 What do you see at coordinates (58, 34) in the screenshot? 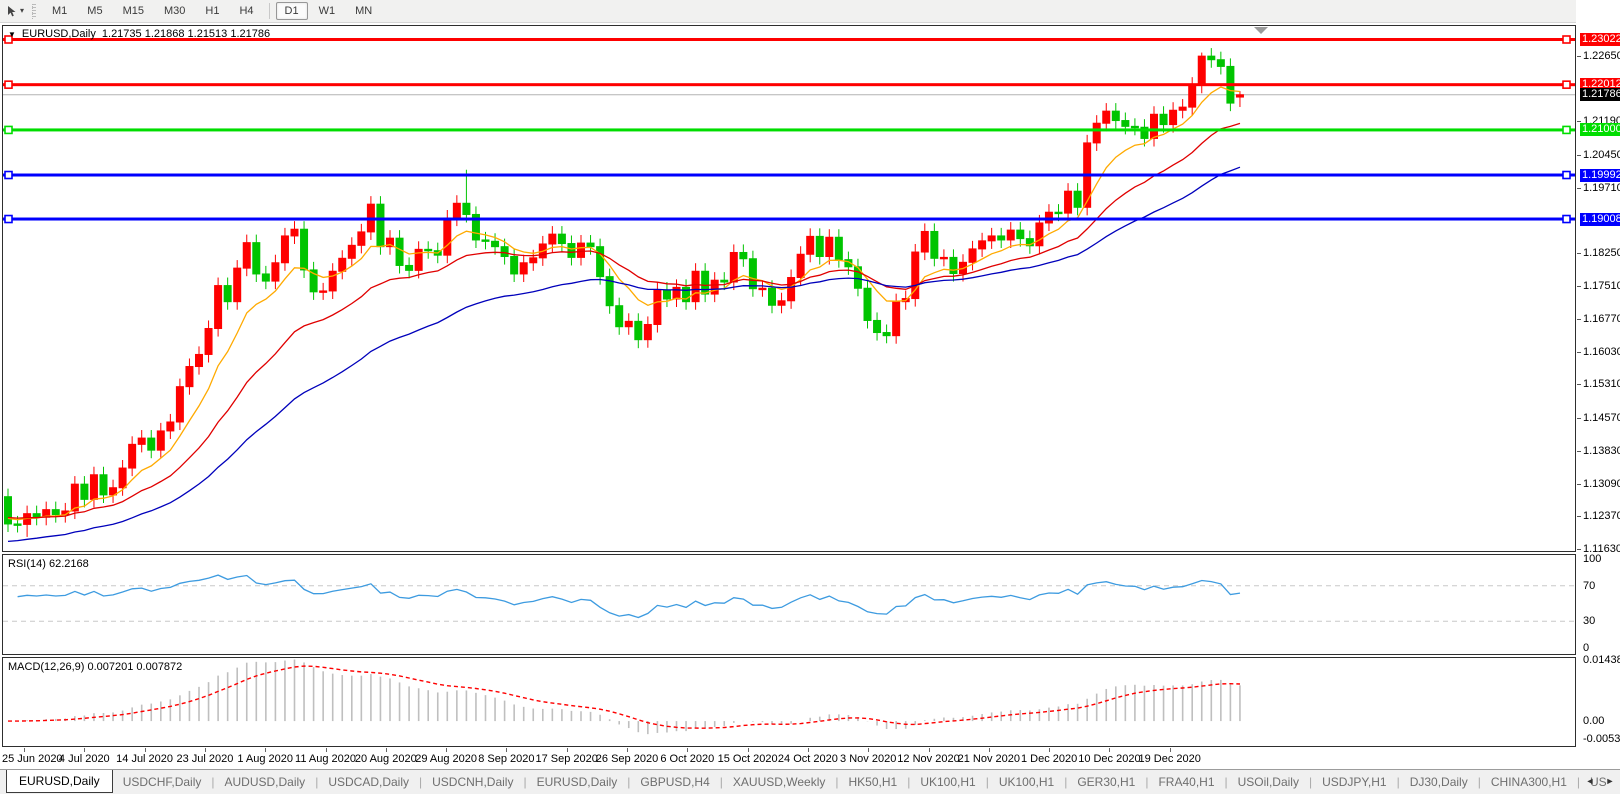
I see `chart-symbol-period: EURUSD,Daily` at bounding box center [58, 34].